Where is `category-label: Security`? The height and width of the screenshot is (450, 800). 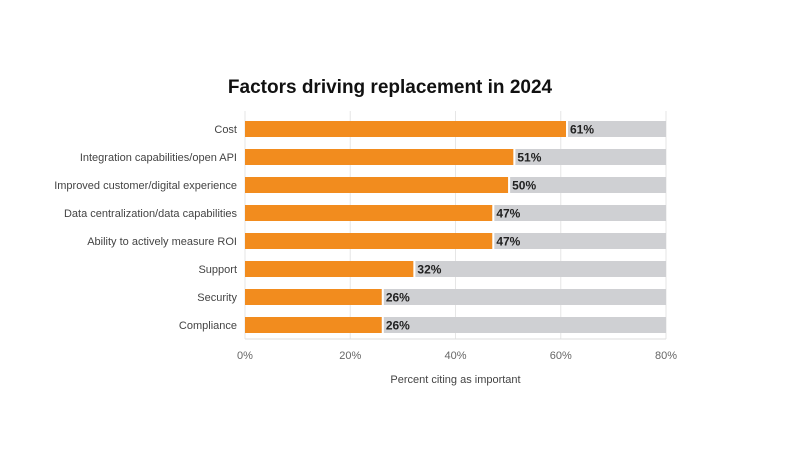
category-label: Security is located at coordinates (217, 298).